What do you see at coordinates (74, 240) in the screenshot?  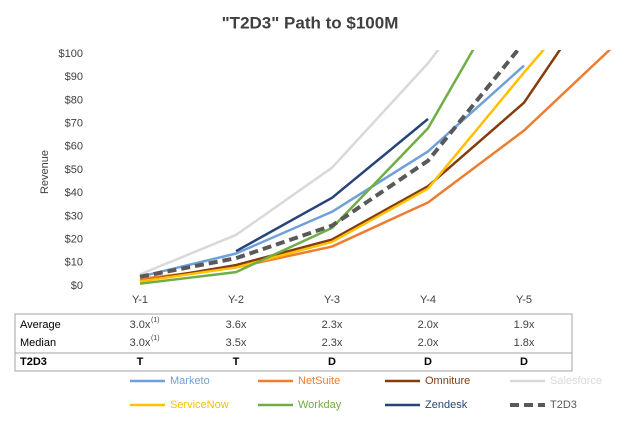 I see `y-tick-label: $20` at bounding box center [74, 240].